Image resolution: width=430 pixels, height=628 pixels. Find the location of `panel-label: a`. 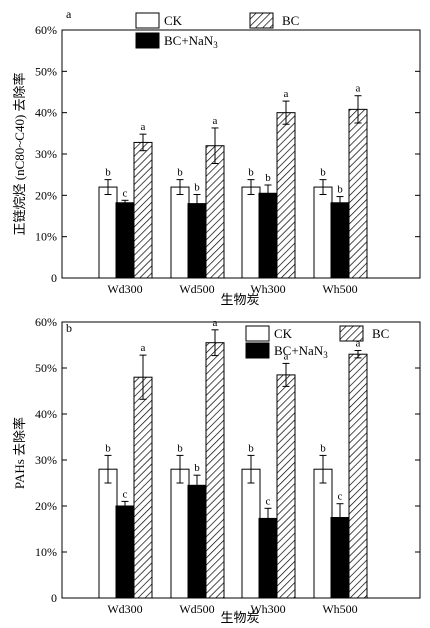

panel-label: a is located at coordinates (69, 14).